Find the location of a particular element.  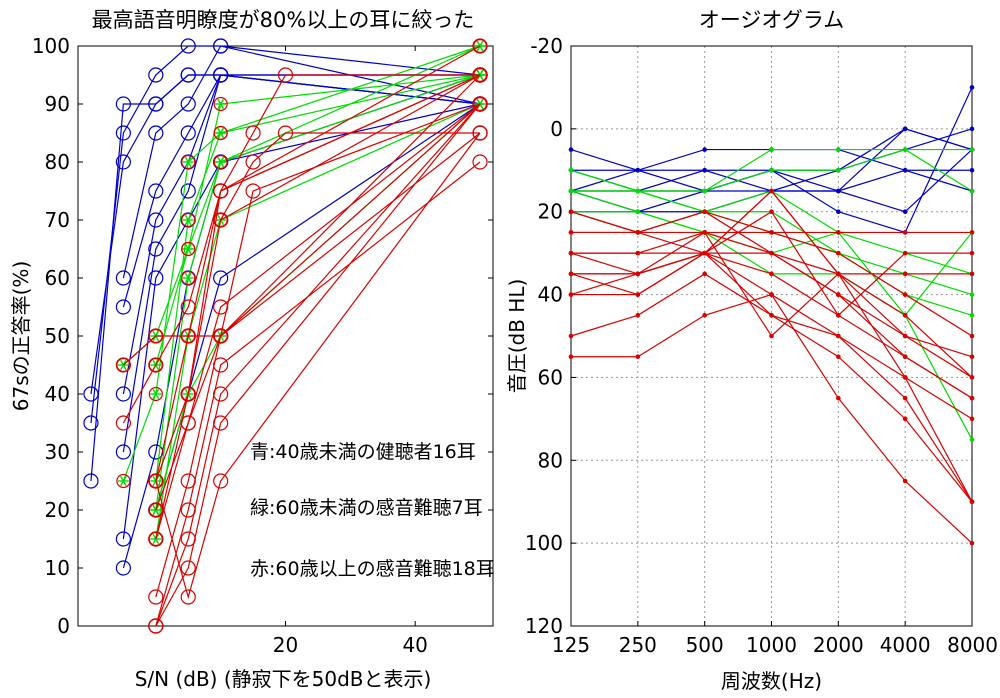

y-tick-label: 90 is located at coordinates (57, 104).